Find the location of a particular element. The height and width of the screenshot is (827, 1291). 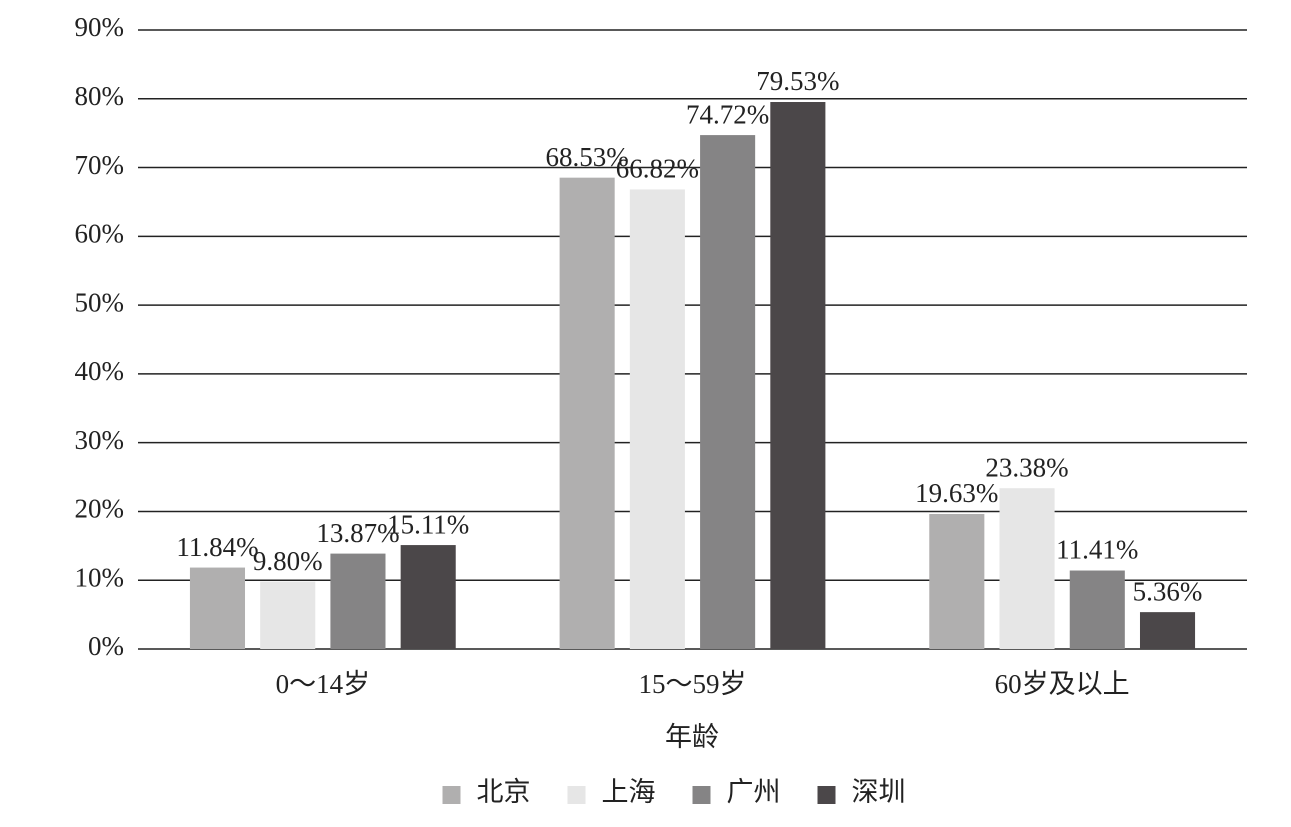

legend-label: 北京 is located at coordinates (504, 792).